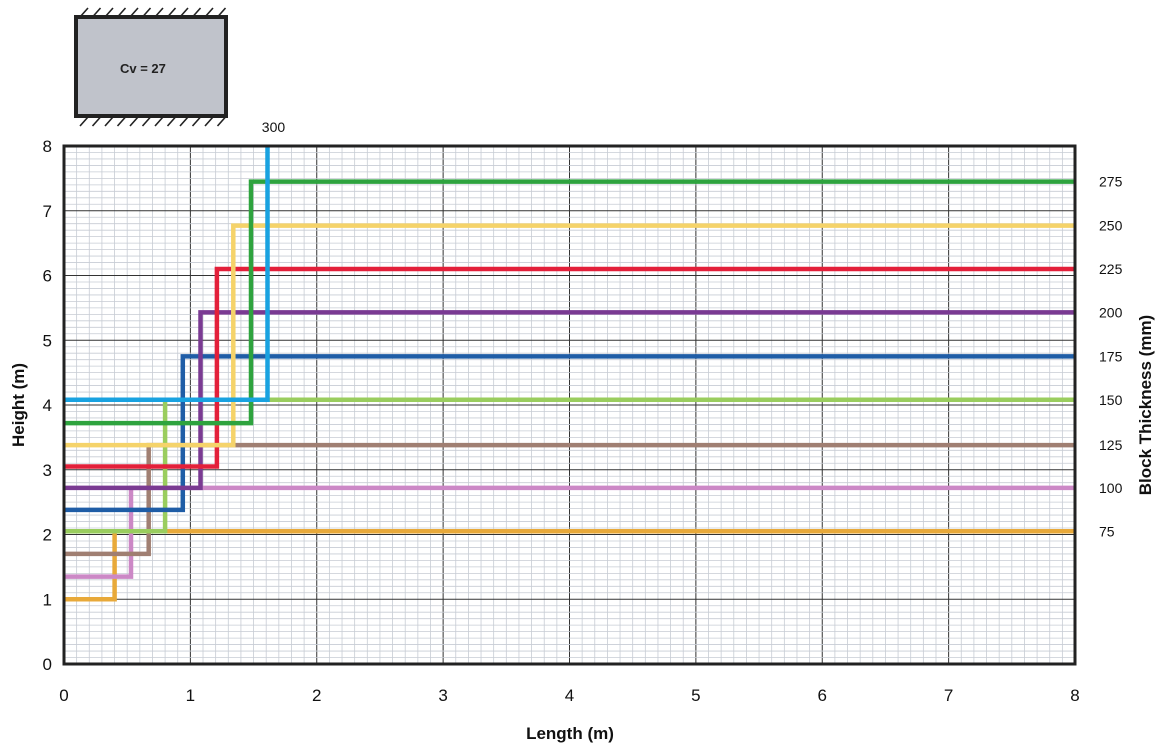 This screenshot has height=749, width=1162. I want to click on header-box-figure: Cv = 27, so click(151, 67).